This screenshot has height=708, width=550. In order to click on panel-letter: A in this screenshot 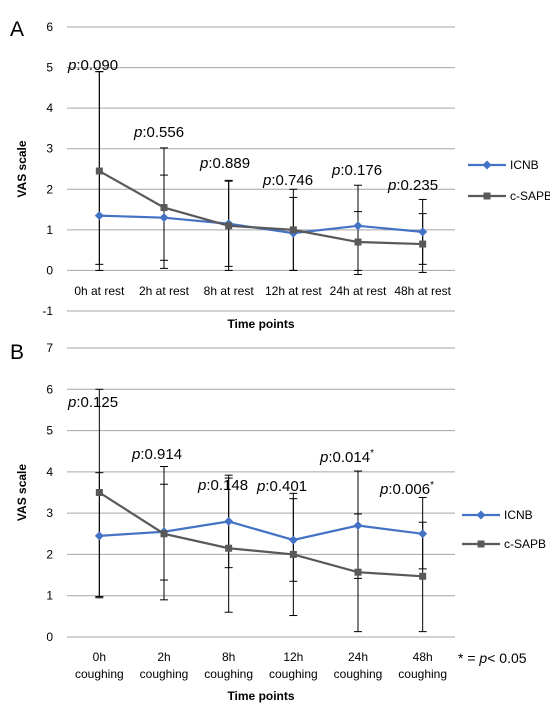, I will do `click(17, 29)`.